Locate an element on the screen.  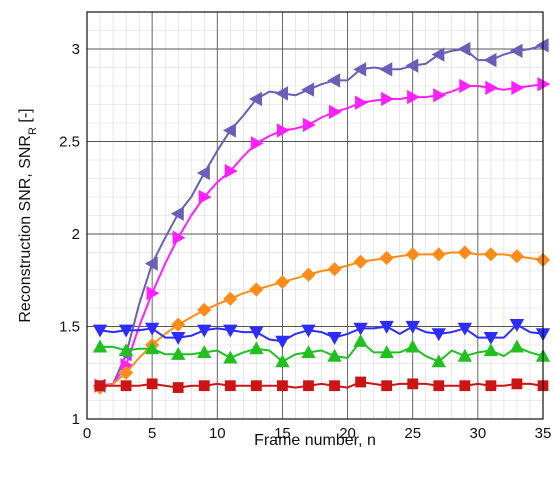
x-tick-labels: 0 5 10 15 20 25 30 35 is located at coordinates (317, 433).